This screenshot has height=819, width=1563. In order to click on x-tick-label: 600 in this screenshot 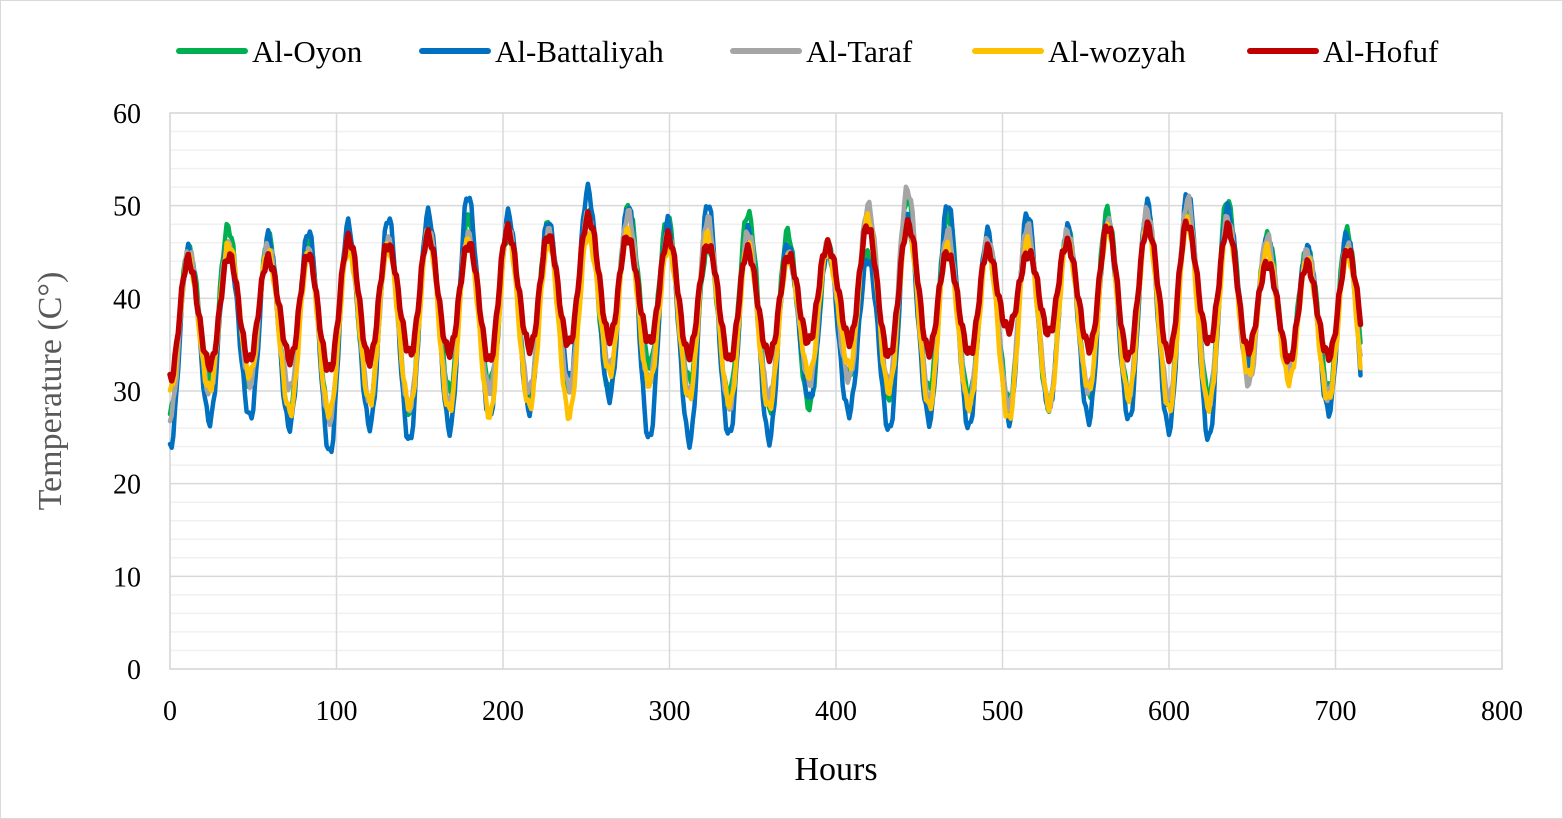, I will do `click(1169, 711)`.